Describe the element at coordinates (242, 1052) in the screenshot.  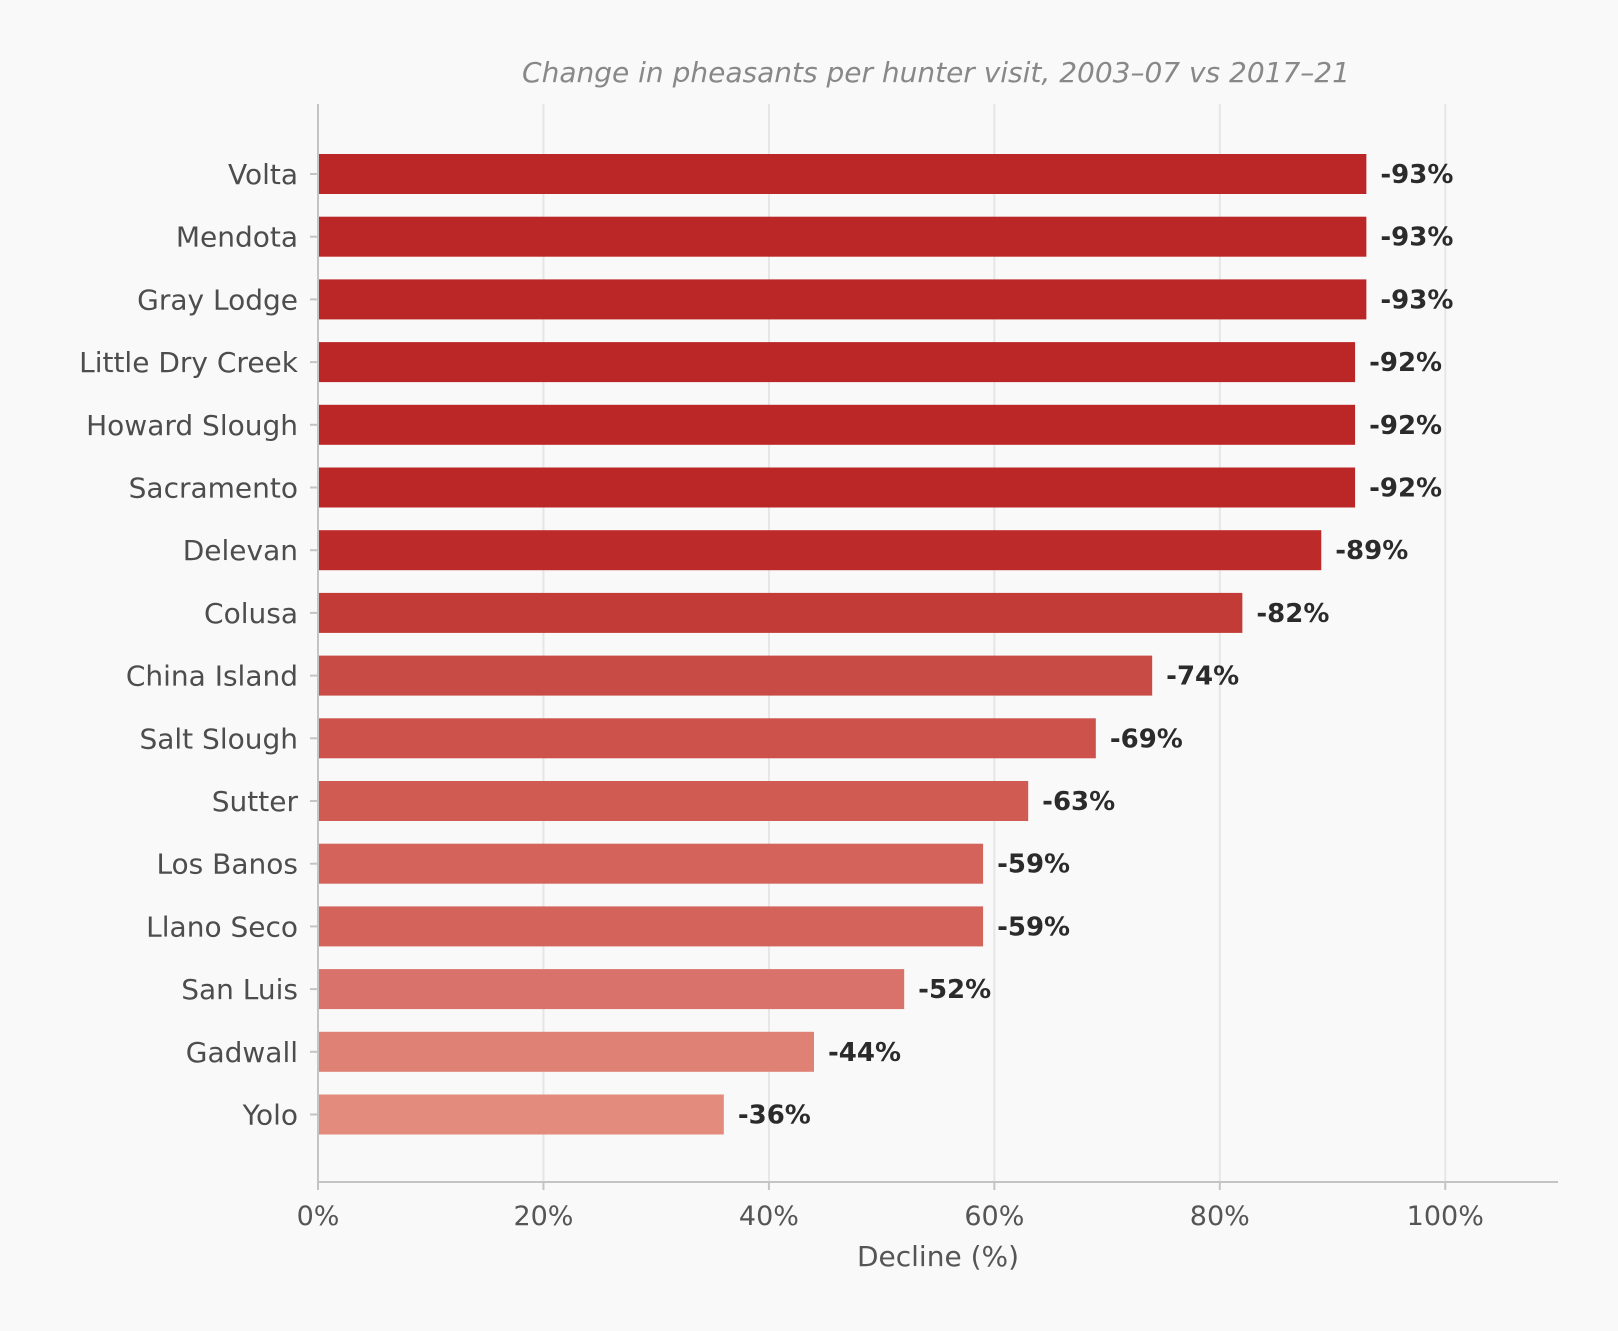
I see `category-label: Gadwall` at that location.